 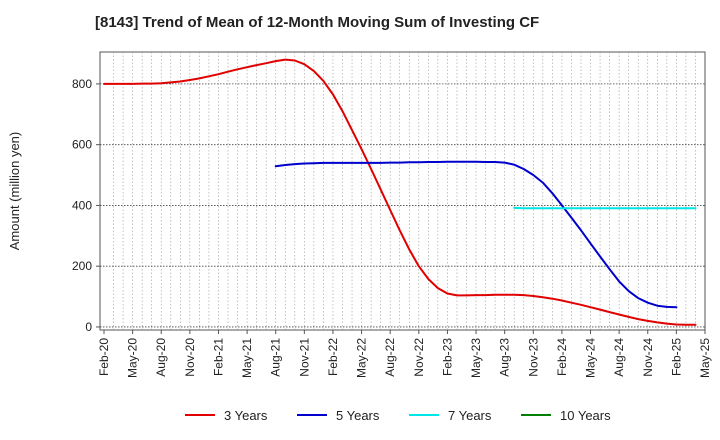 What do you see at coordinates (705, 358) in the screenshot?
I see `x-tick-label: May-25` at bounding box center [705, 358].